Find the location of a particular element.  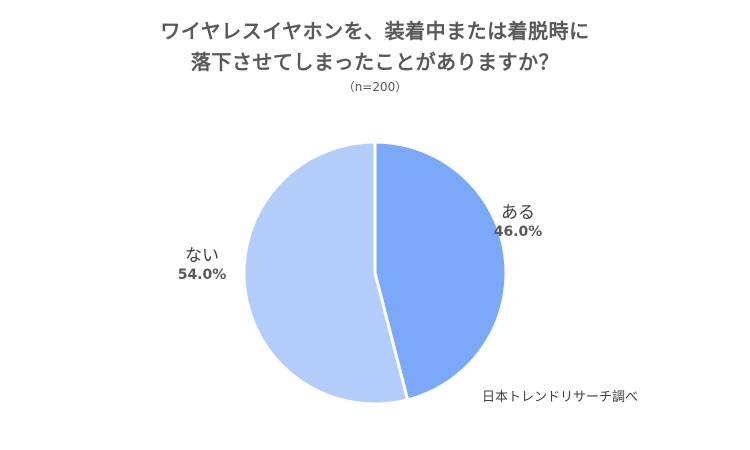

slice-label-nai: ない 54.0% is located at coordinates (202, 265).